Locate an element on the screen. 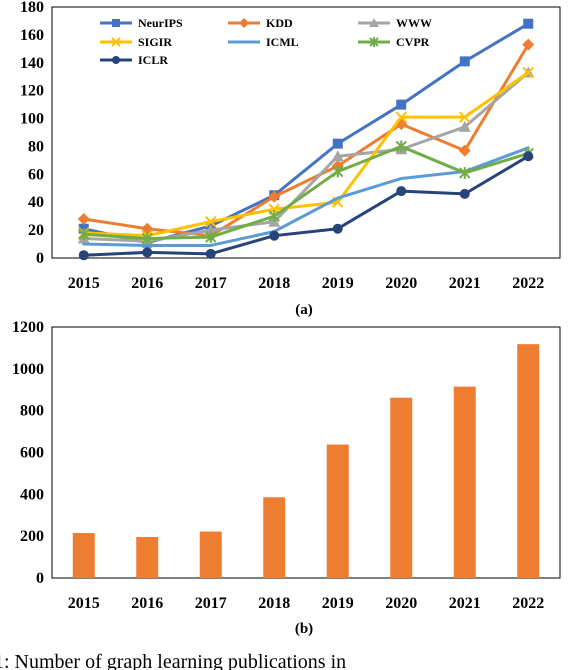  bar-2020 is located at coordinates (401, 487).